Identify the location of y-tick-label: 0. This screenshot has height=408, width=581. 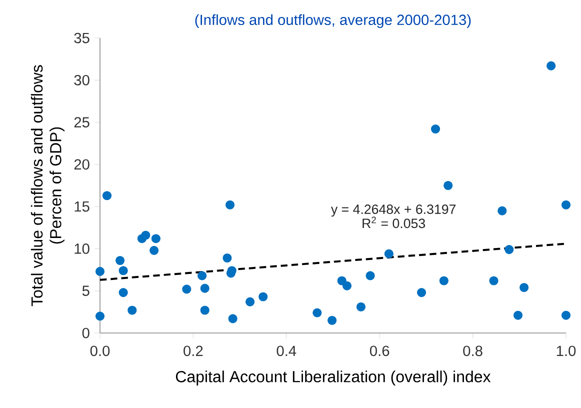
(86, 333).